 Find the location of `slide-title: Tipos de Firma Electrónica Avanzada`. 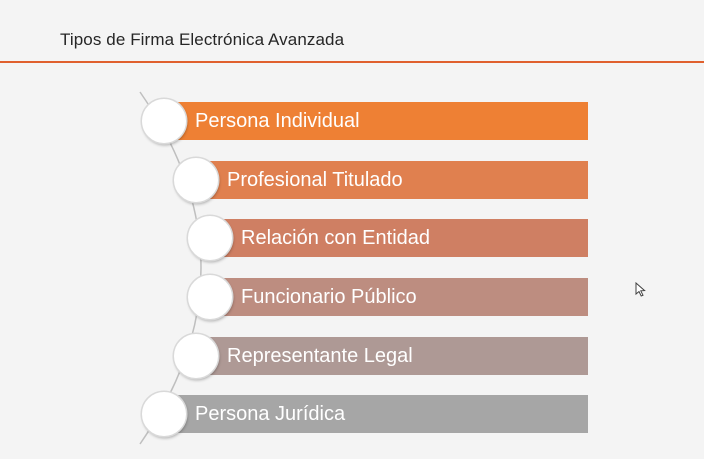

slide-title: Tipos de Firma Electrónica Avanzada is located at coordinates (202, 39).